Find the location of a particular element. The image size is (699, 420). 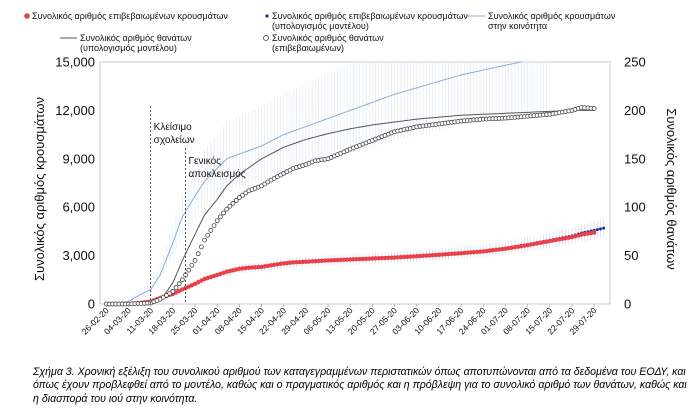

y-tick-label: 3,000 is located at coordinates (78, 255).